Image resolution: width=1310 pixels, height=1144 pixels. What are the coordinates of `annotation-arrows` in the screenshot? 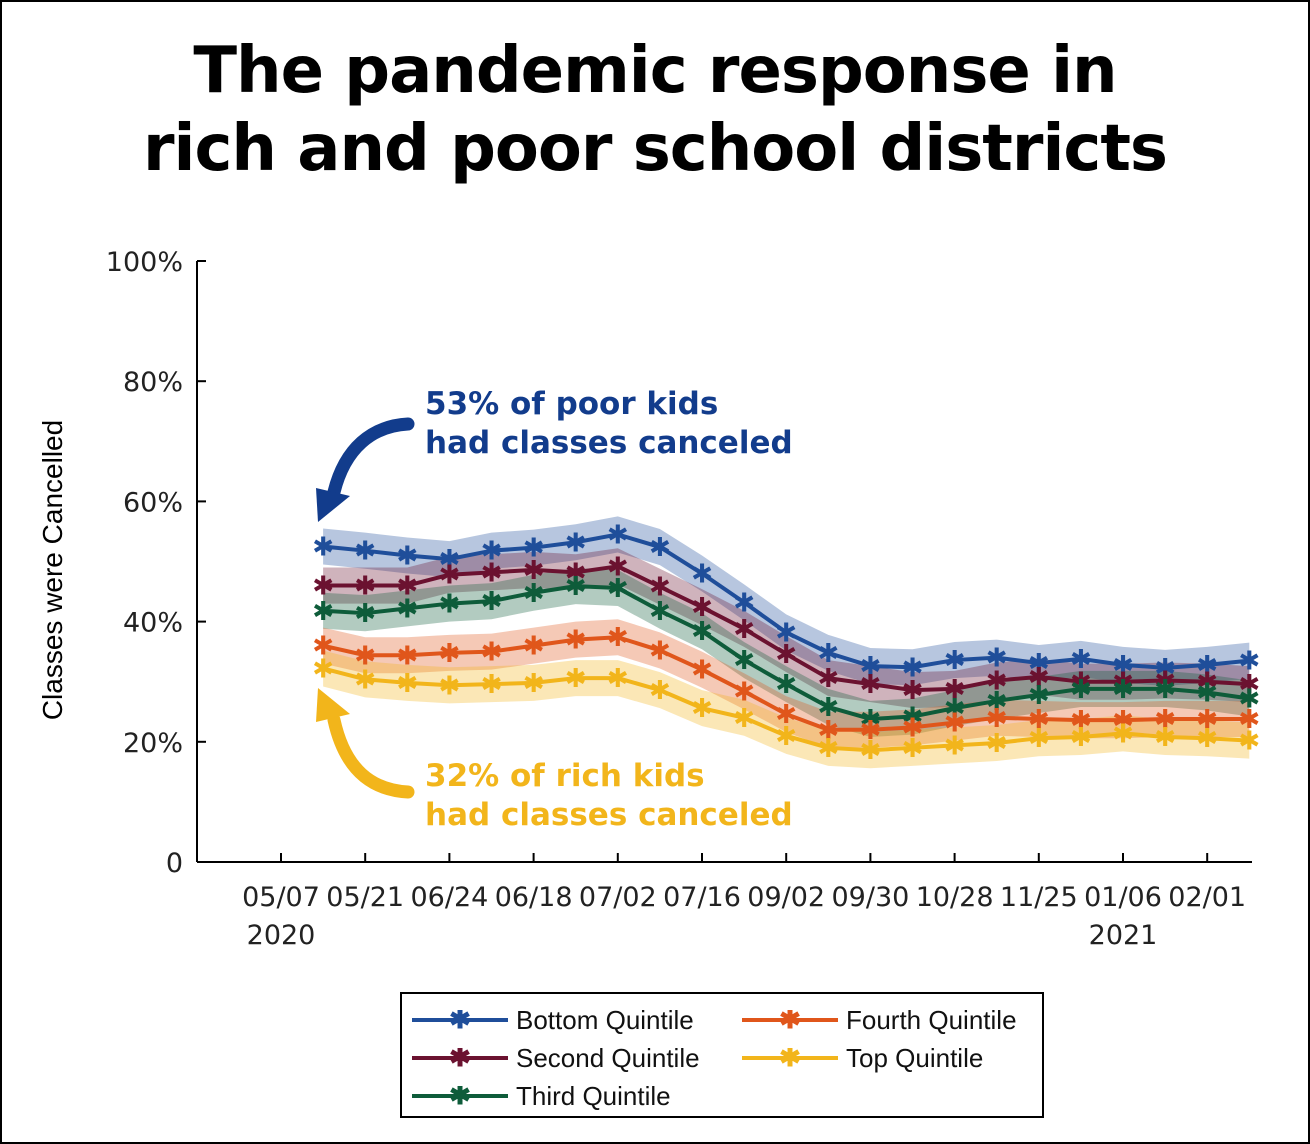 It's located at (365, 608).